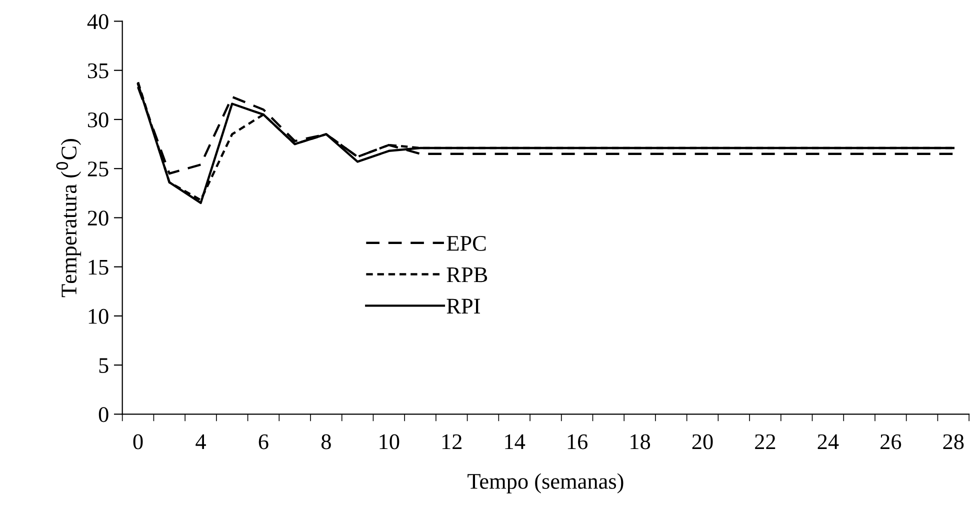 This screenshot has height=531, width=971. Describe the element at coordinates (515, 442) in the screenshot. I see `x-tick-label: 14` at that location.